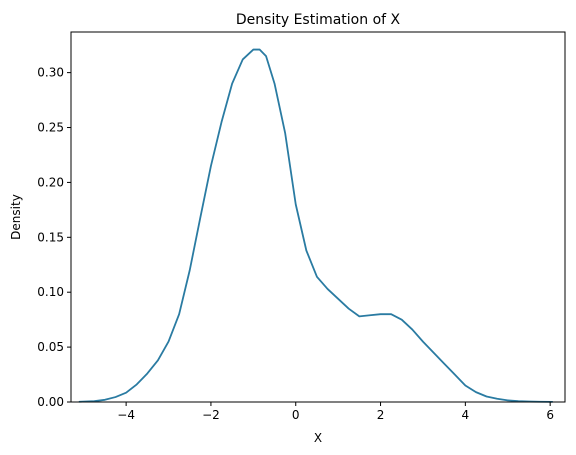 The image size is (576, 455). I want to click on x-tick-label: −4, so click(126, 415).